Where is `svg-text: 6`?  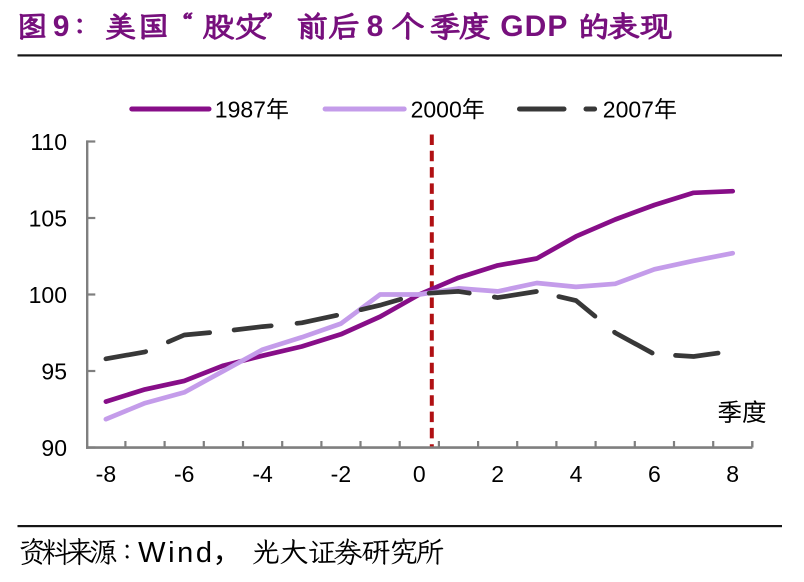
svg-text: 6 is located at coordinates (654, 474).